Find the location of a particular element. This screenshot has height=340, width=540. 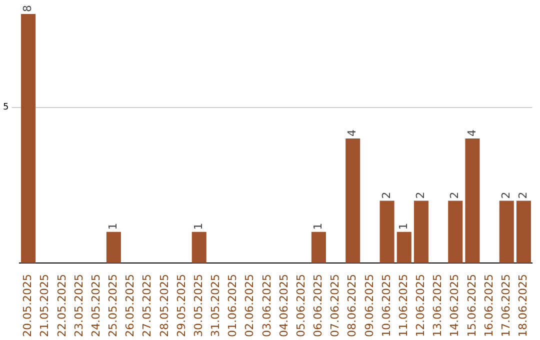

x-tick-label: 30.05.2025 is located at coordinates (198, 306).